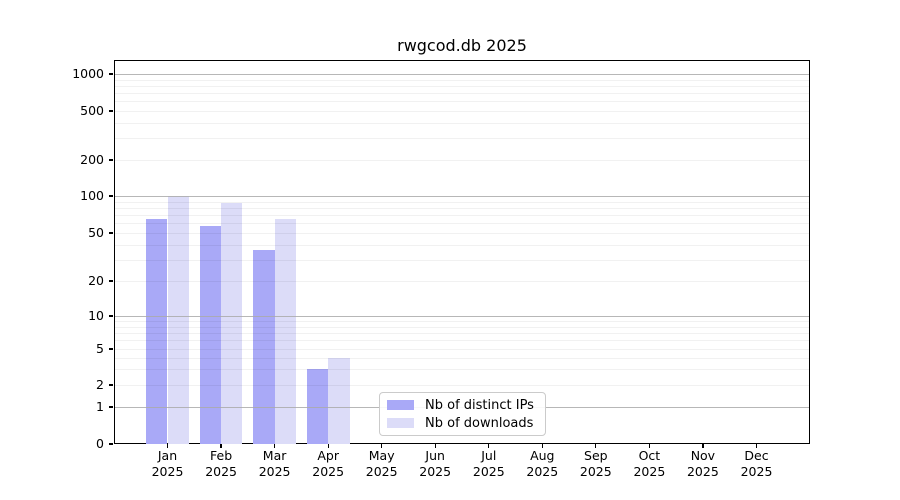 The width and height of the screenshot is (900, 500). What do you see at coordinates (596, 455) in the screenshot?
I see `month-label: Sep` at bounding box center [596, 455].